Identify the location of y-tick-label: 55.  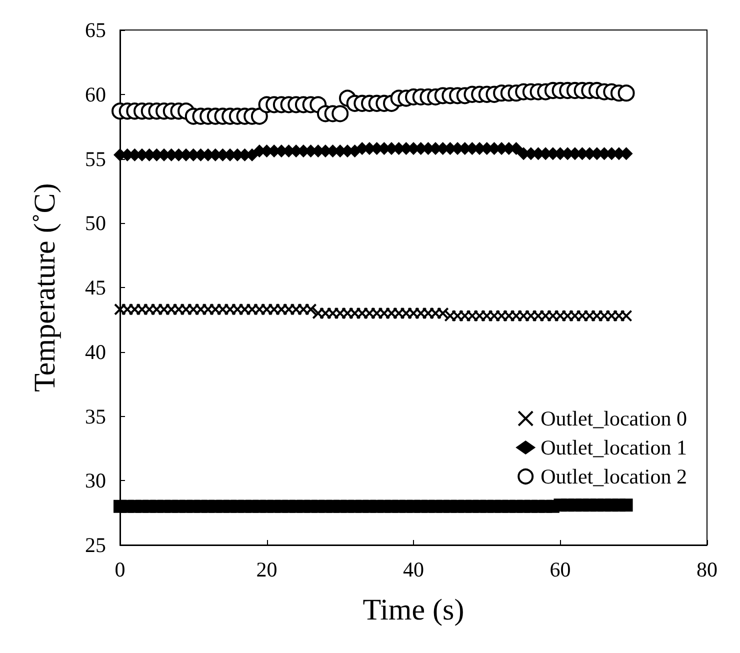
(95, 158).